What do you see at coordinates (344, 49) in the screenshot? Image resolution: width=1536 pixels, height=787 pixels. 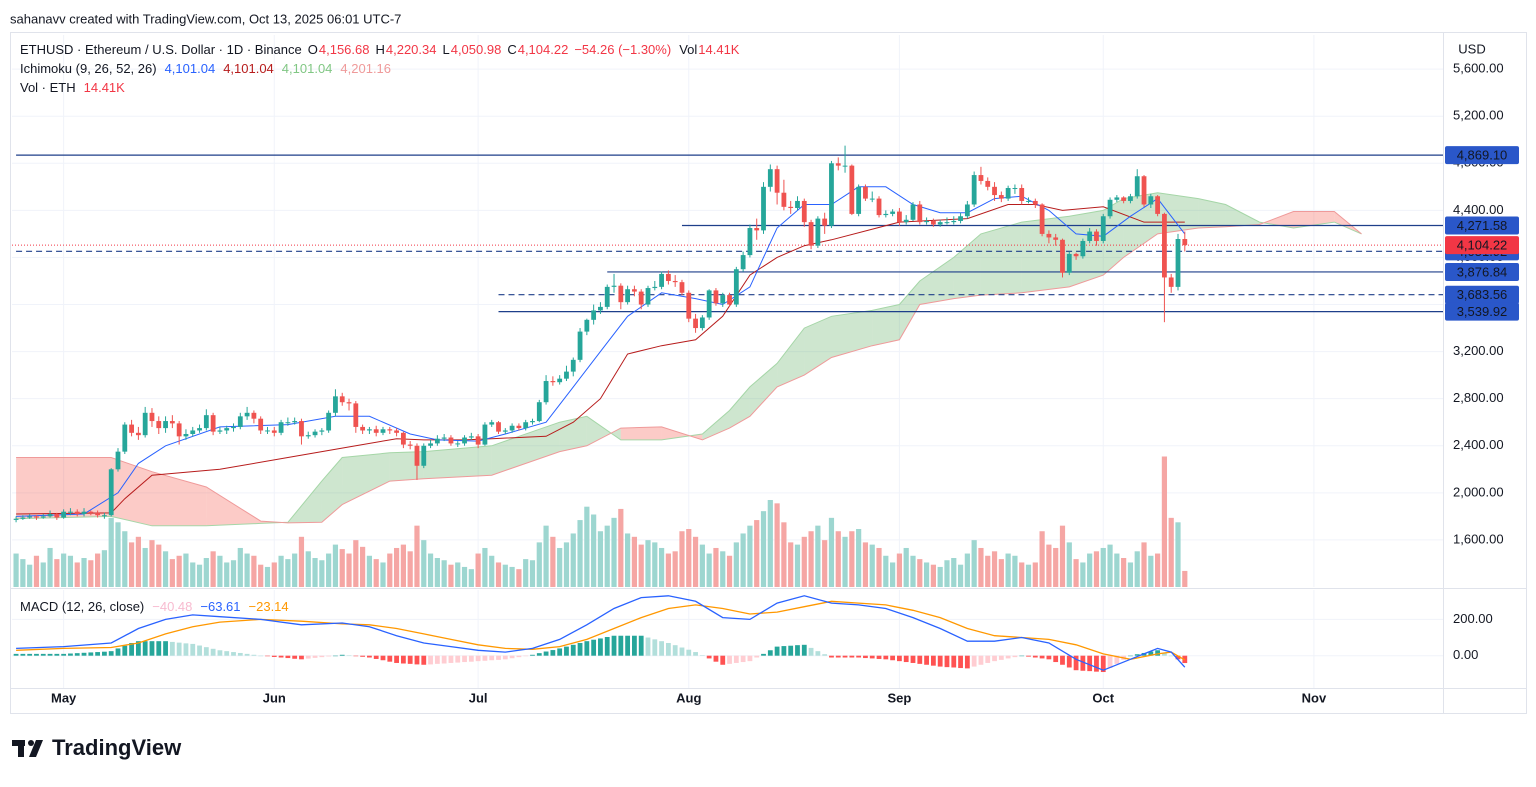 I see `ohlc-value: 4,156.68` at bounding box center [344, 49].